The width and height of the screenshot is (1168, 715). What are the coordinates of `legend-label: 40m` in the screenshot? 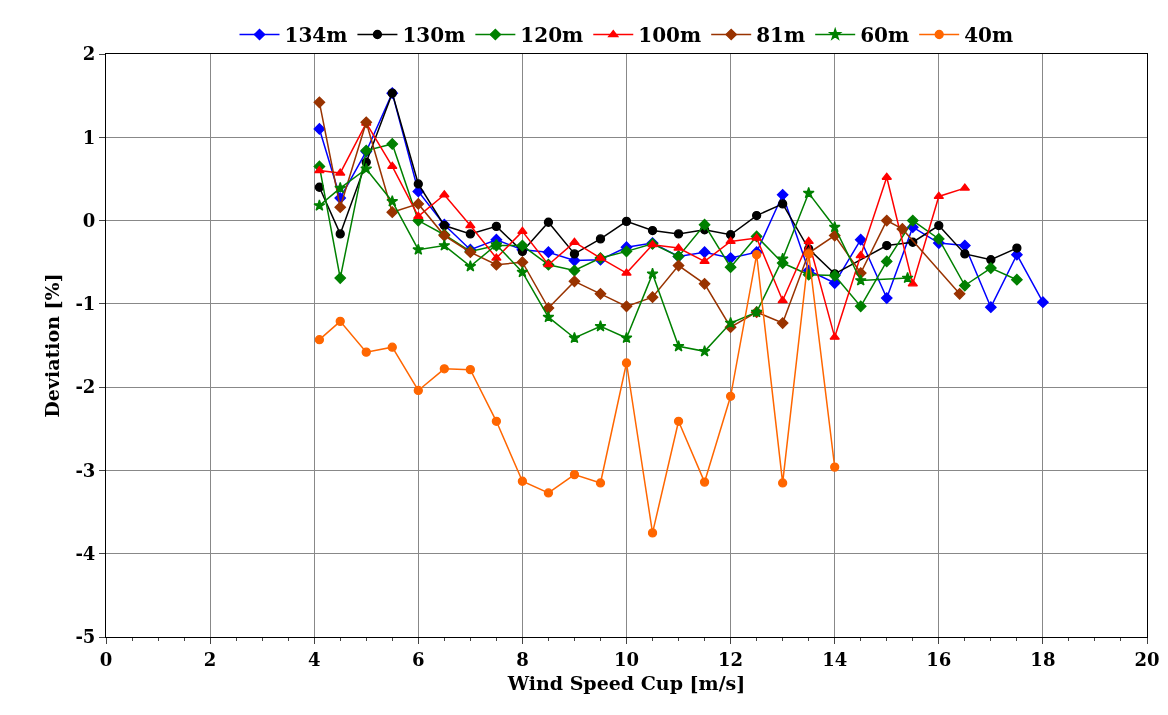 It's located at (989, 35).